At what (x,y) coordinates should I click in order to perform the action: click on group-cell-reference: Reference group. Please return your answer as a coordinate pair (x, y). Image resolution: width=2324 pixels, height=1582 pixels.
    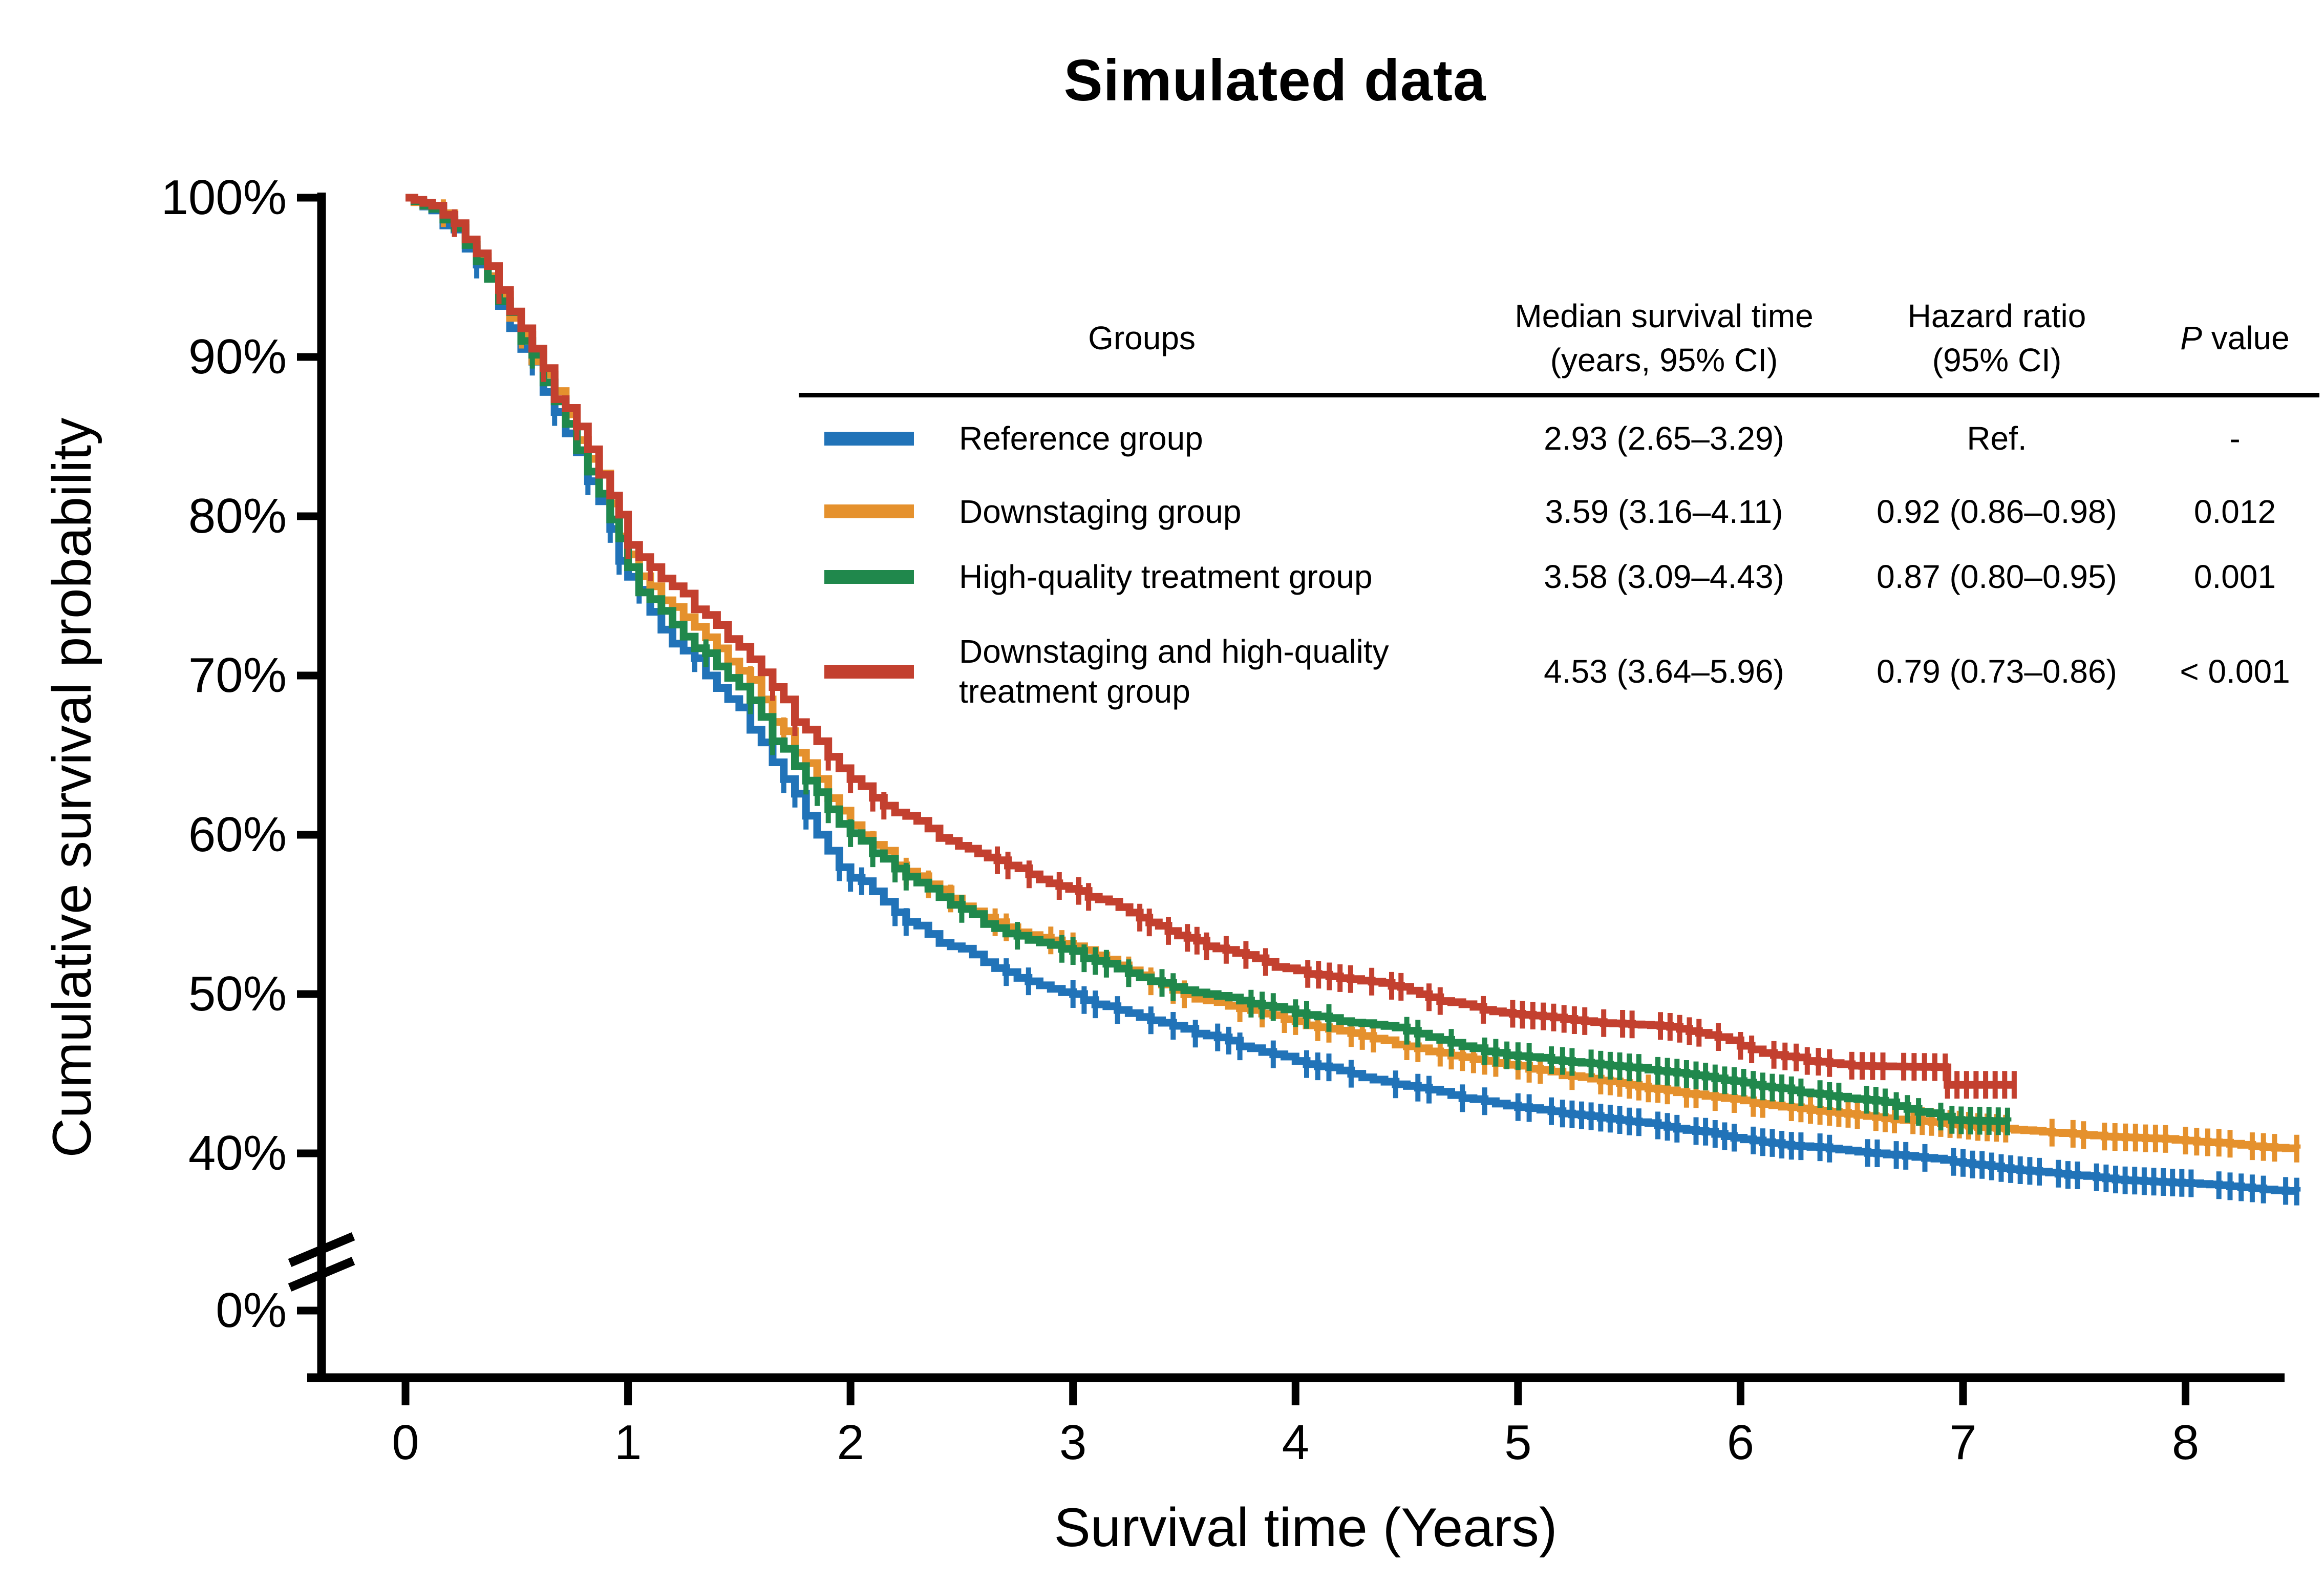
    Looking at the image, I should click on (1142, 438).